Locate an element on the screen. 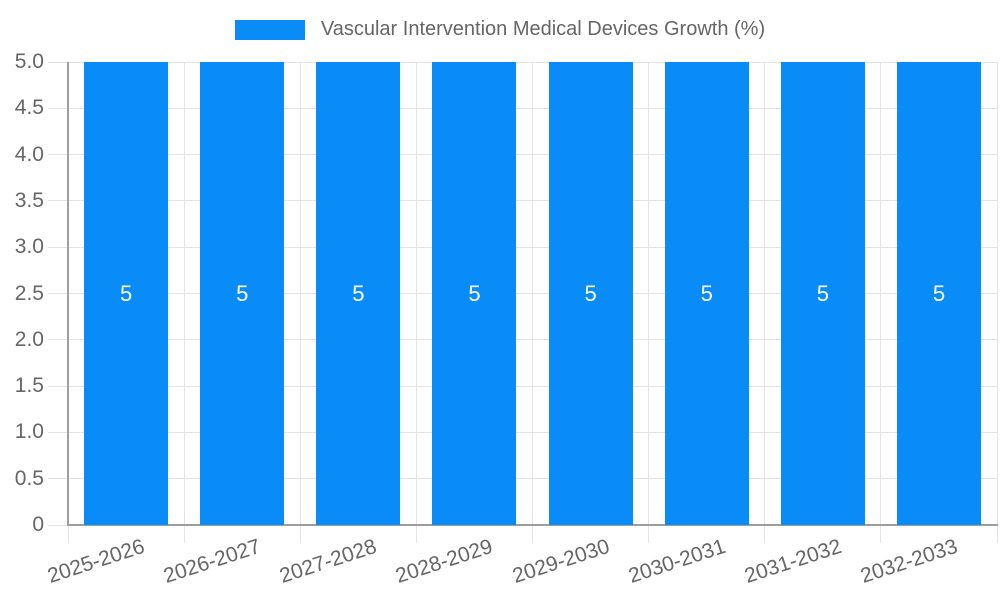  y-tick-label: 3.5 is located at coordinates (29, 200).